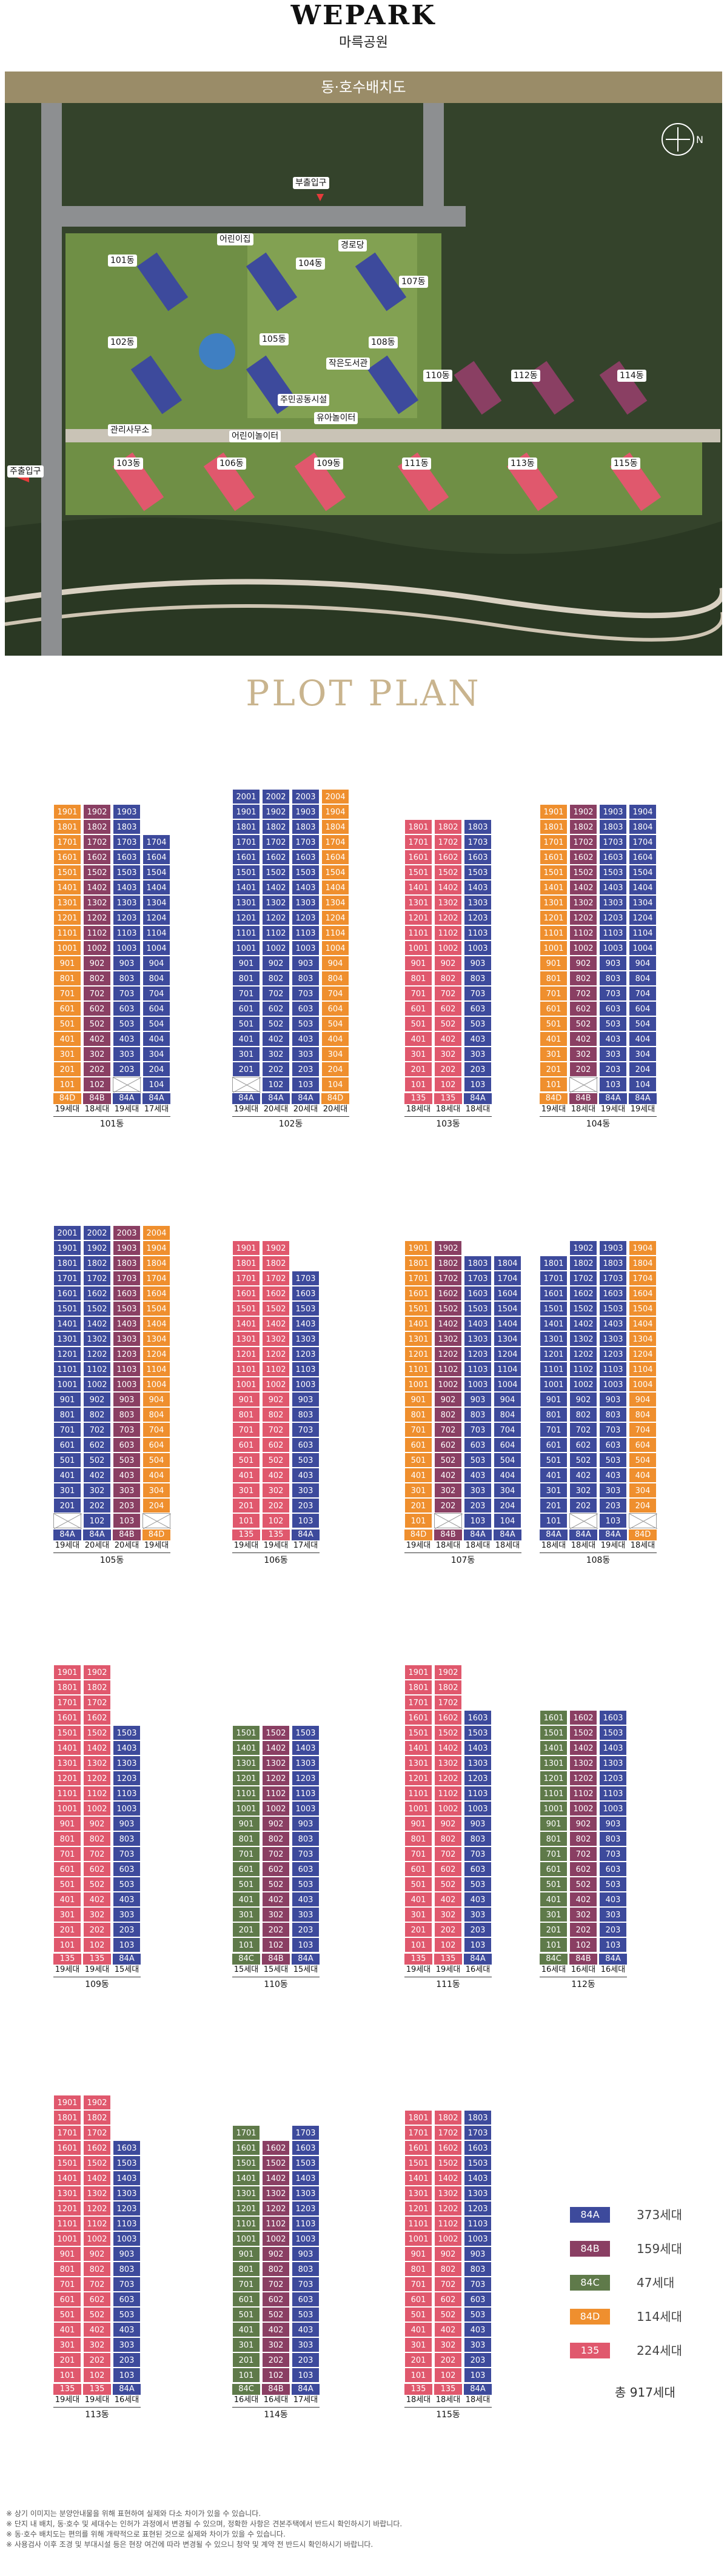  What do you see at coordinates (413, 282) in the screenshot?
I see `building-label-107: 107동` at bounding box center [413, 282].